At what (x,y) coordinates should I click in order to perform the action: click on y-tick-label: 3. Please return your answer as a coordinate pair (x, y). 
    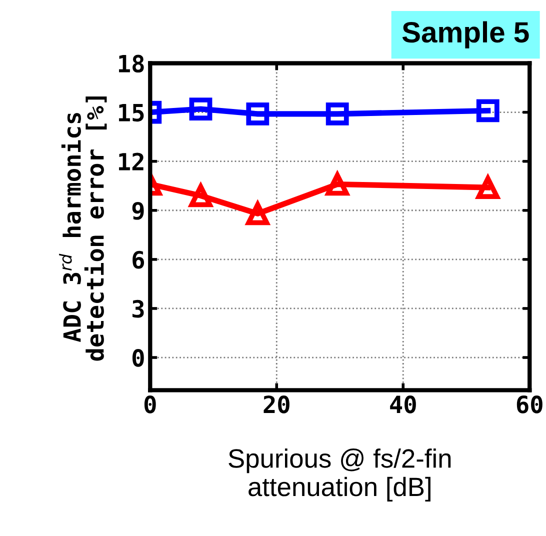
    Looking at the image, I should click on (138, 309).